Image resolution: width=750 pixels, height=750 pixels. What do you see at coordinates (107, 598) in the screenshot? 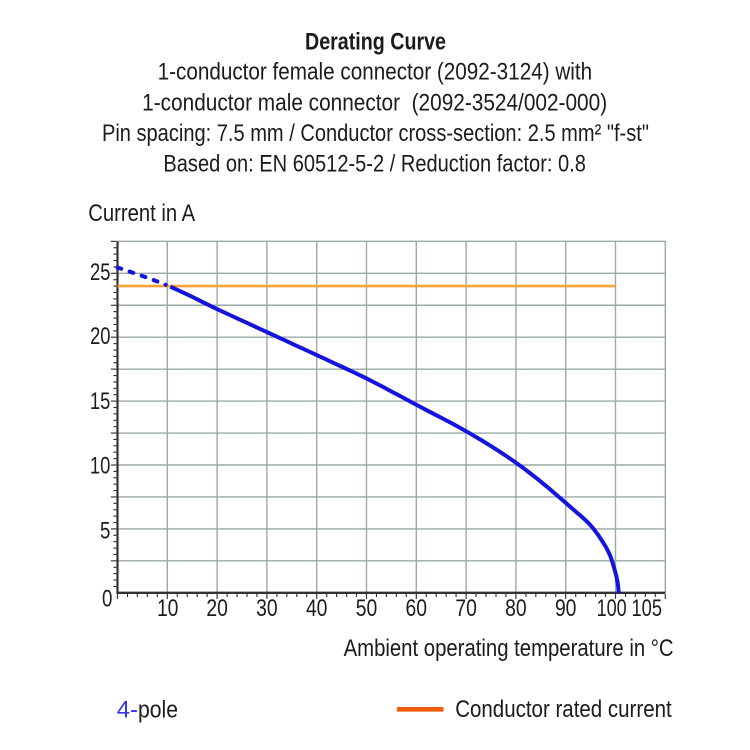
I see `svg-text: 0` at bounding box center [107, 598].